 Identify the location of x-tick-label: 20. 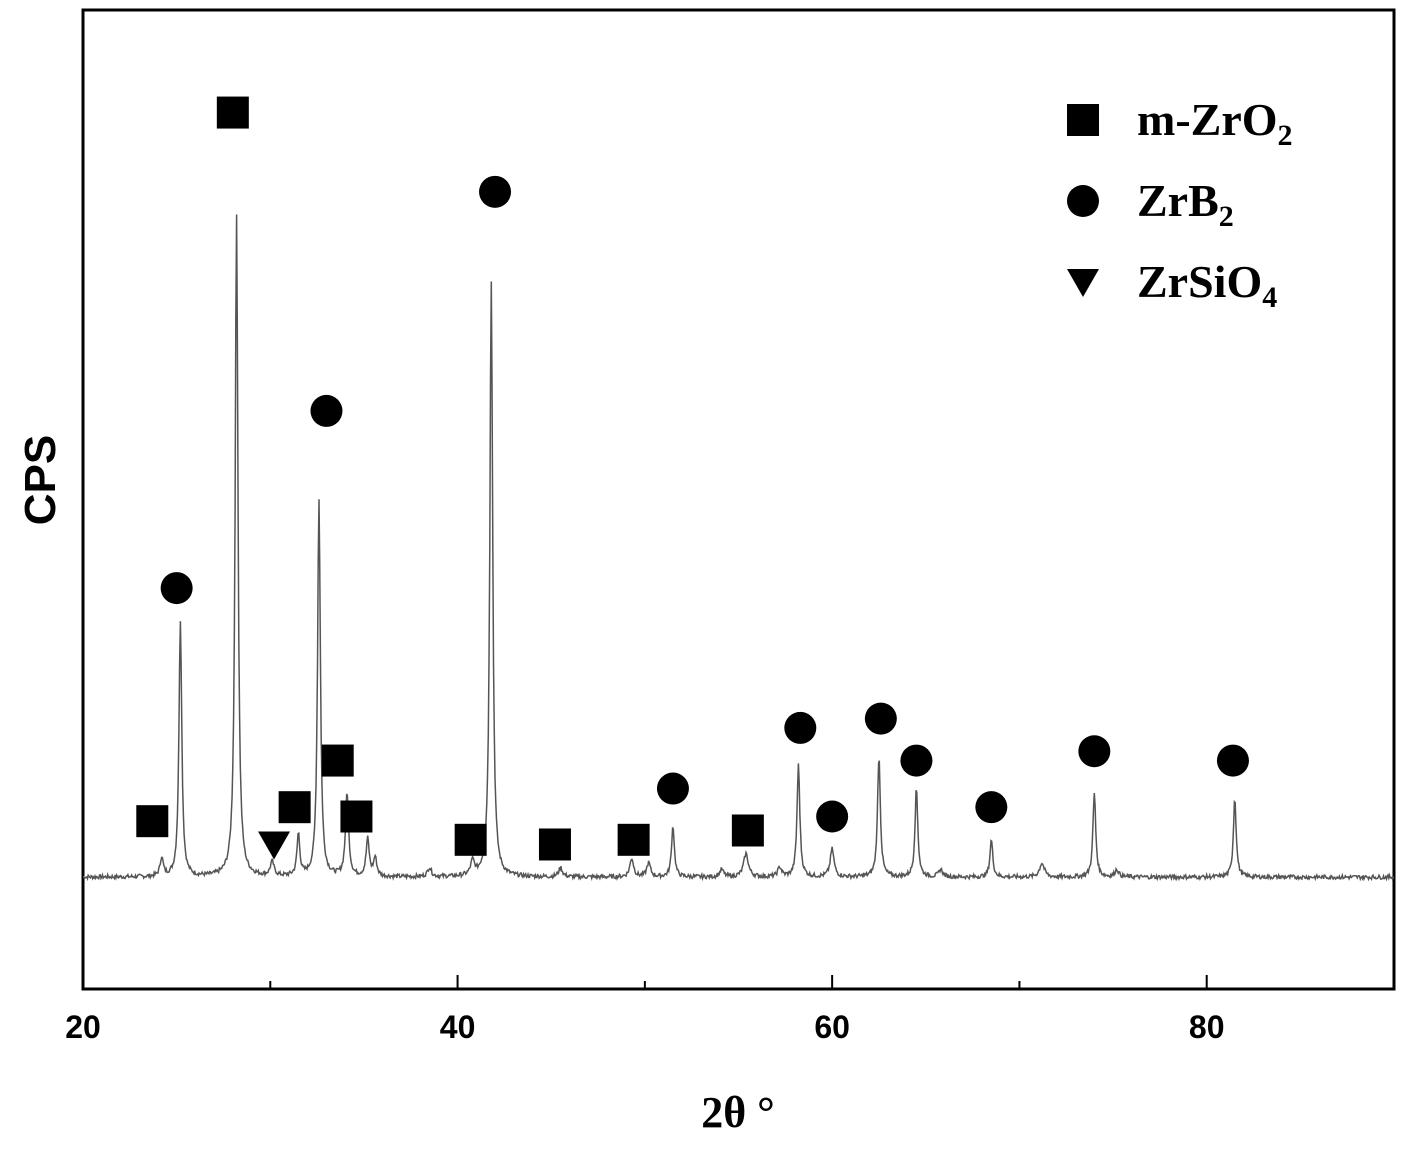
(83, 1027).